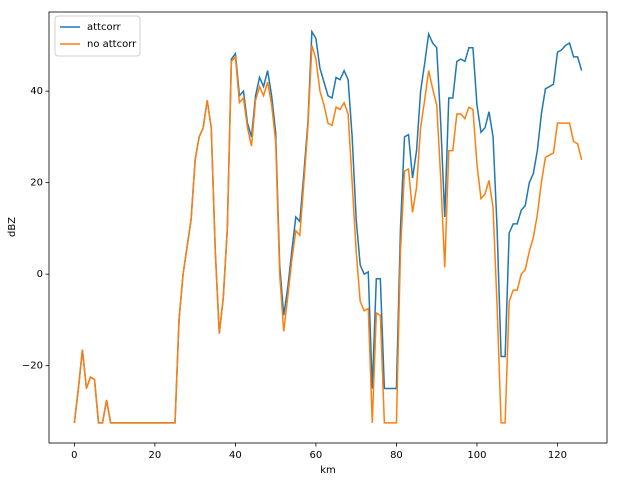  I want to click on legend-label: attcorr, so click(104, 27).